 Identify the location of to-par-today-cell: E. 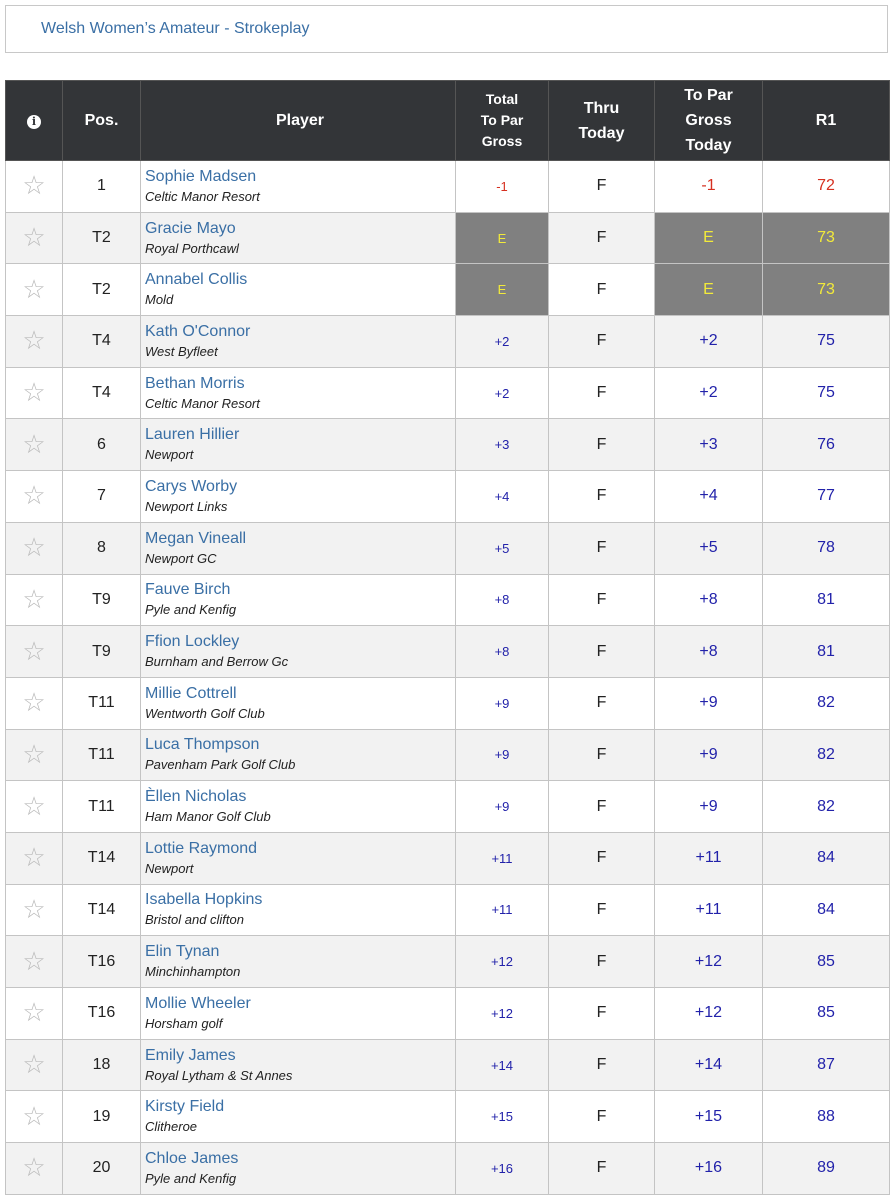
(708, 238).